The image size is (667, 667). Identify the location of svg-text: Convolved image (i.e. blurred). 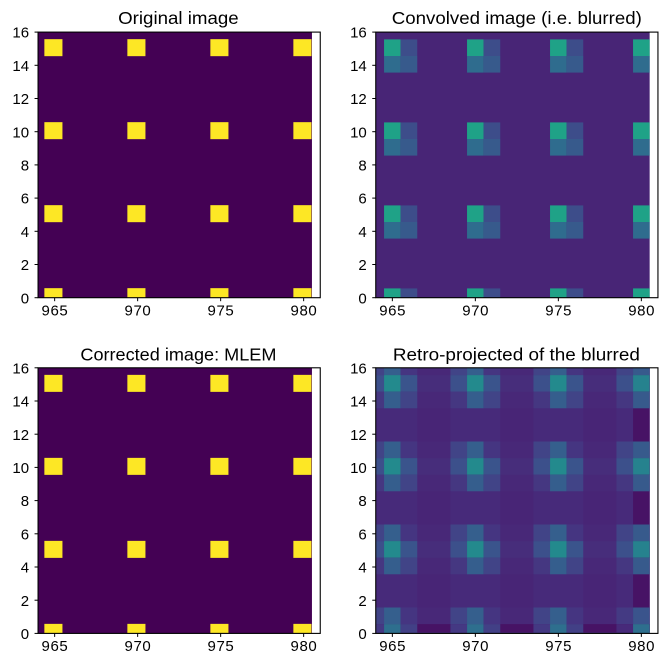
(517, 18).